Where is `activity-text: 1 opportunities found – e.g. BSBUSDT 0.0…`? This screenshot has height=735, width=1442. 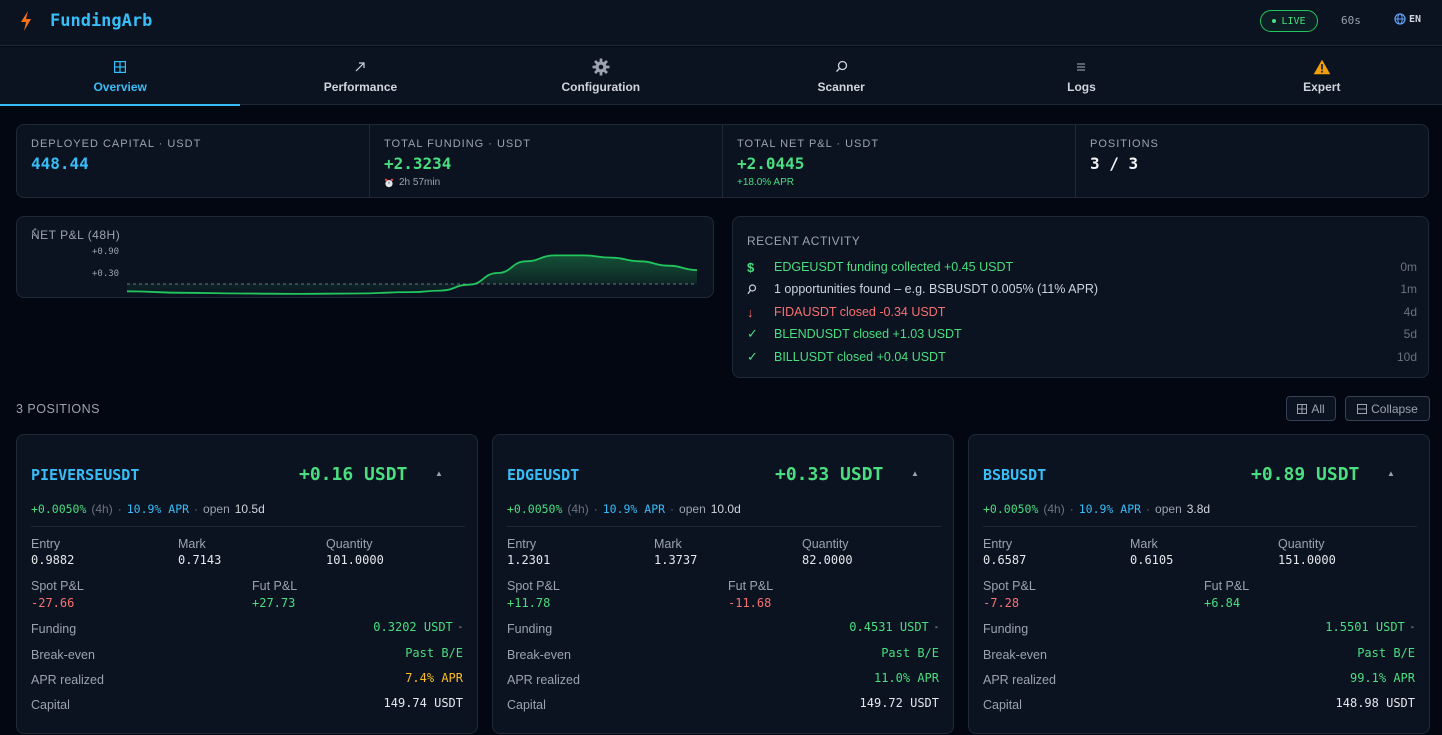 activity-text: 1 opportunities found – e.g. BSBUSDT 0.0… is located at coordinates (936, 289).